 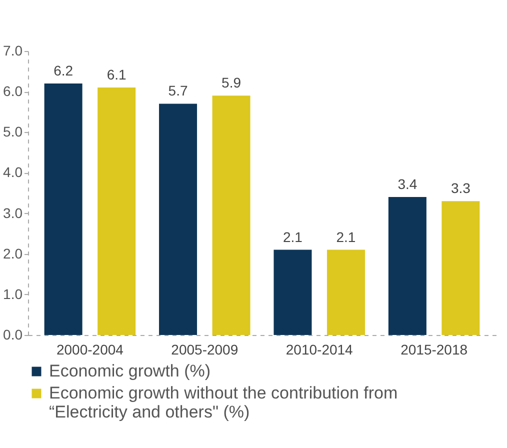 What do you see at coordinates (204, 350) in the screenshot?
I see `x-tick-label: 2005-2009` at bounding box center [204, 350].